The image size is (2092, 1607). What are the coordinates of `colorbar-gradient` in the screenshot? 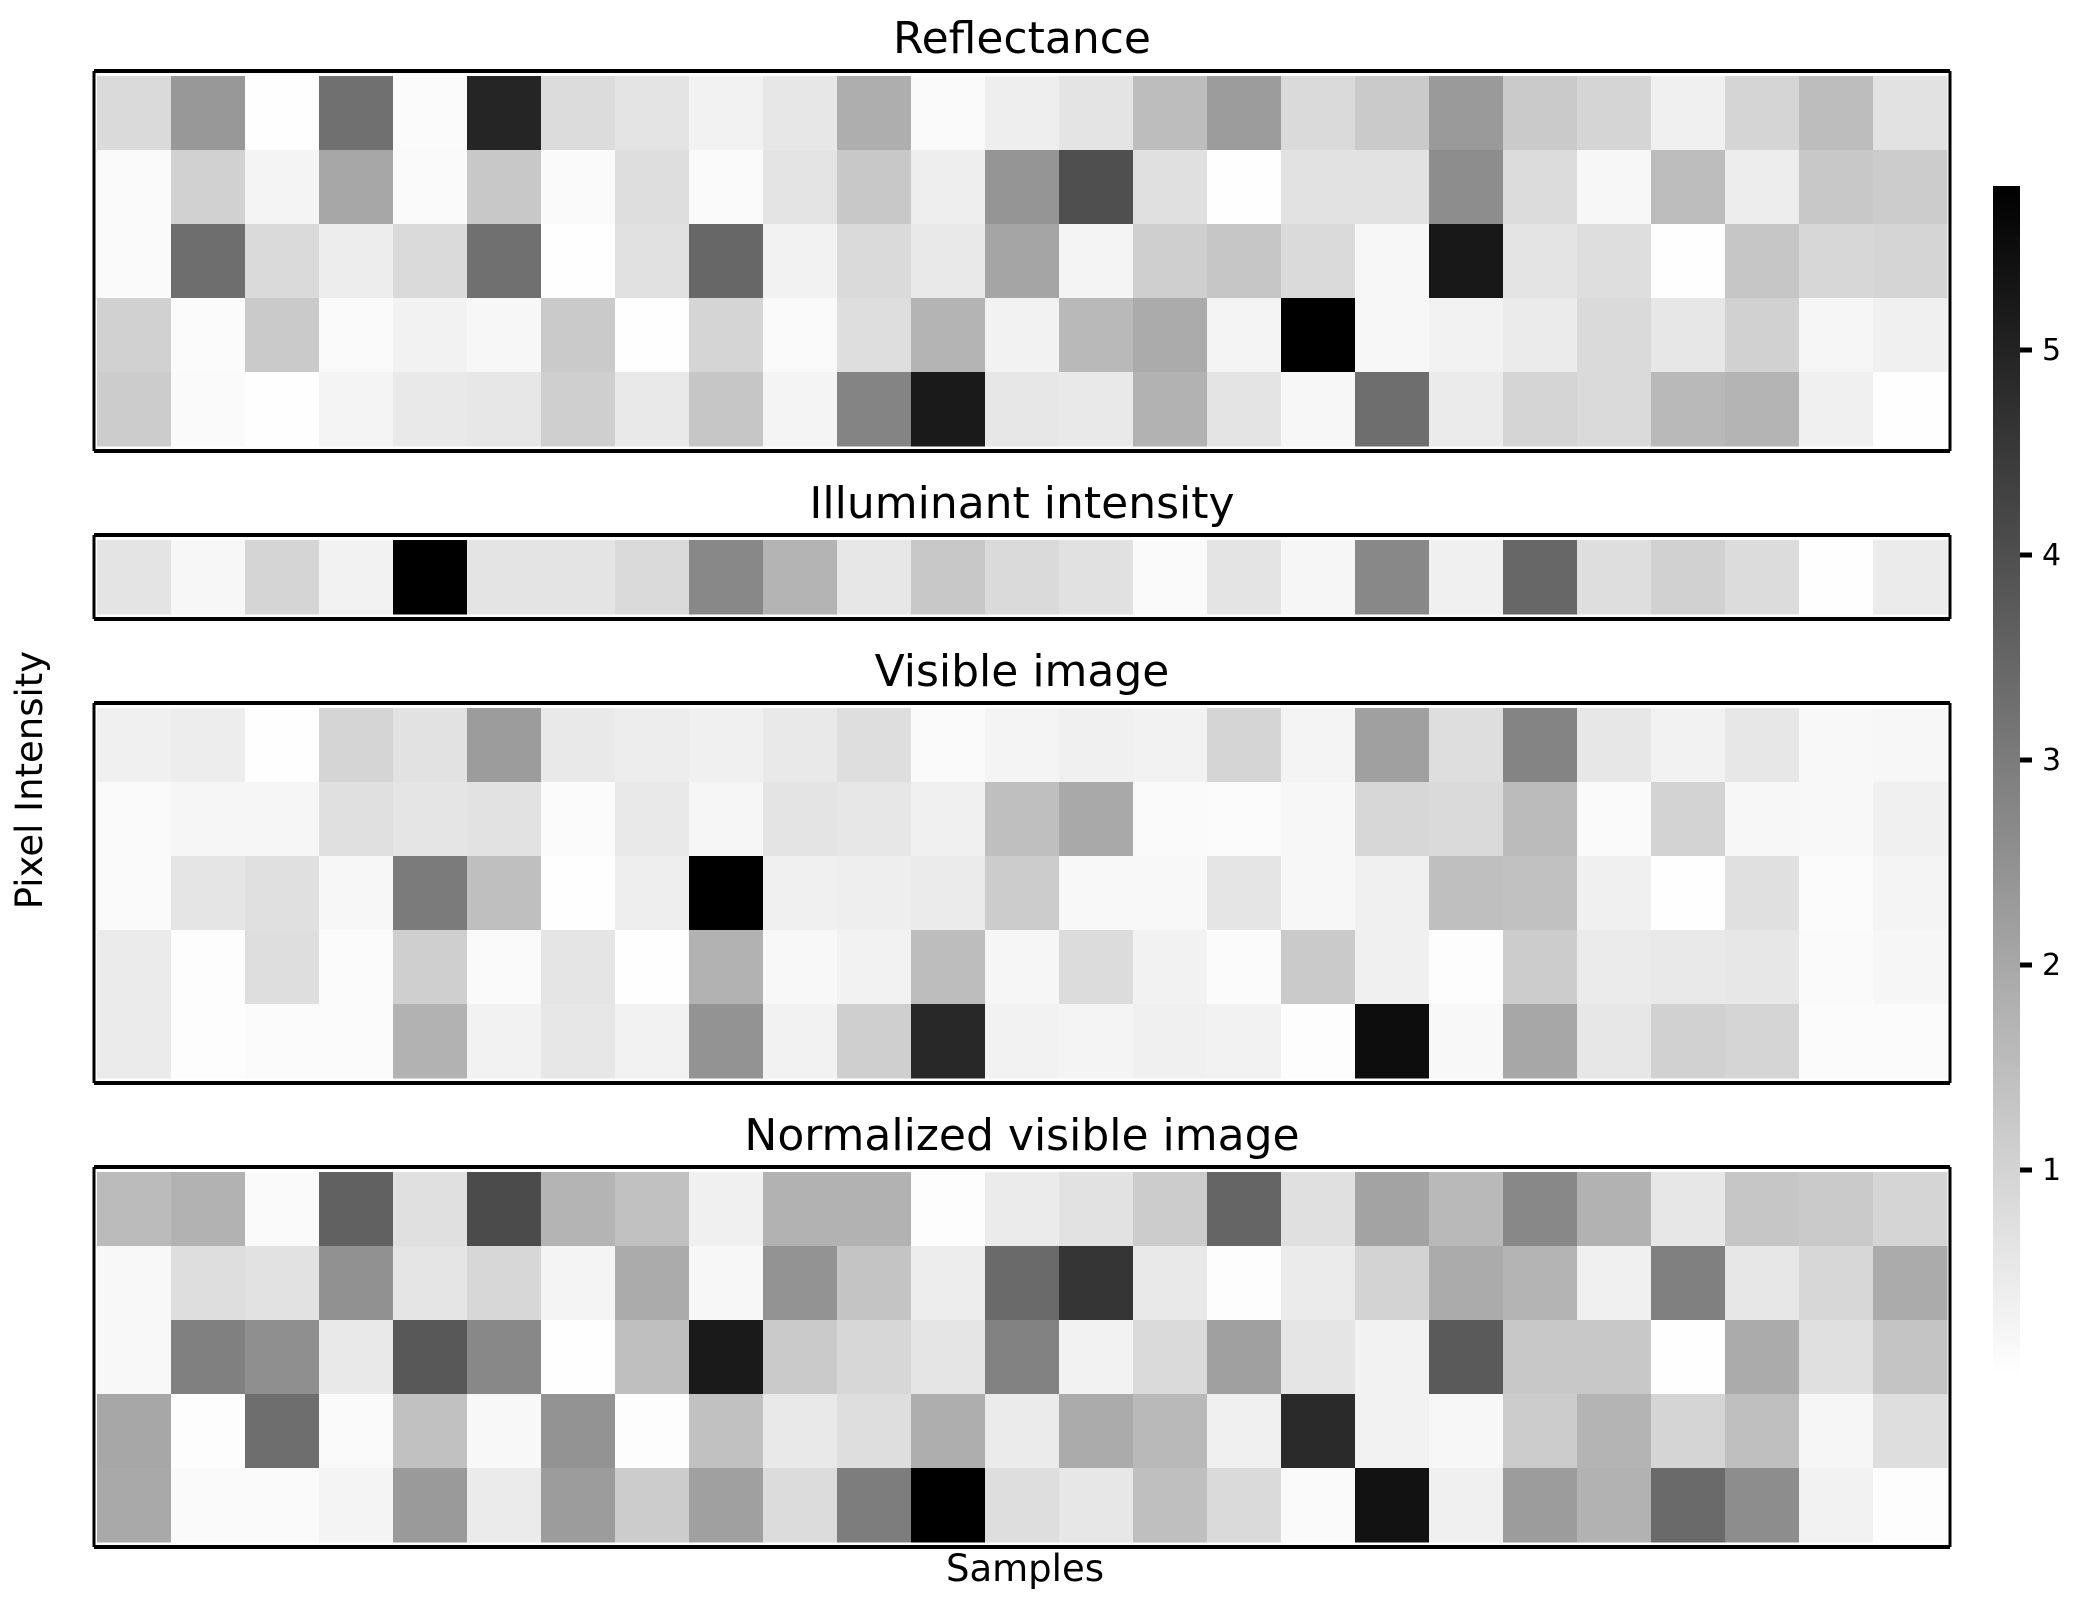 It's located at (2006, 780).